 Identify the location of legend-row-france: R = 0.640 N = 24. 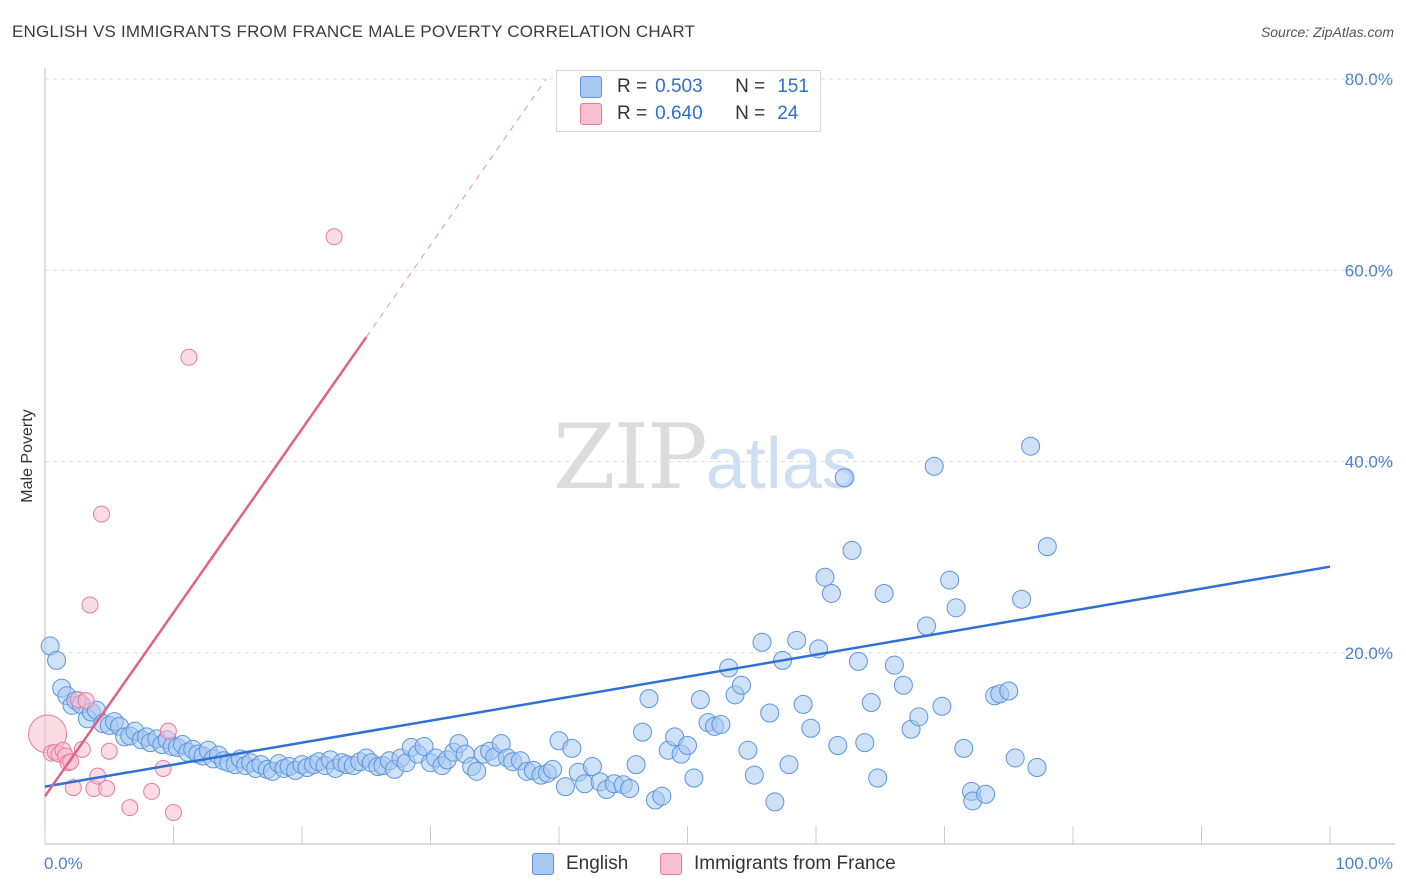
(689, 114).